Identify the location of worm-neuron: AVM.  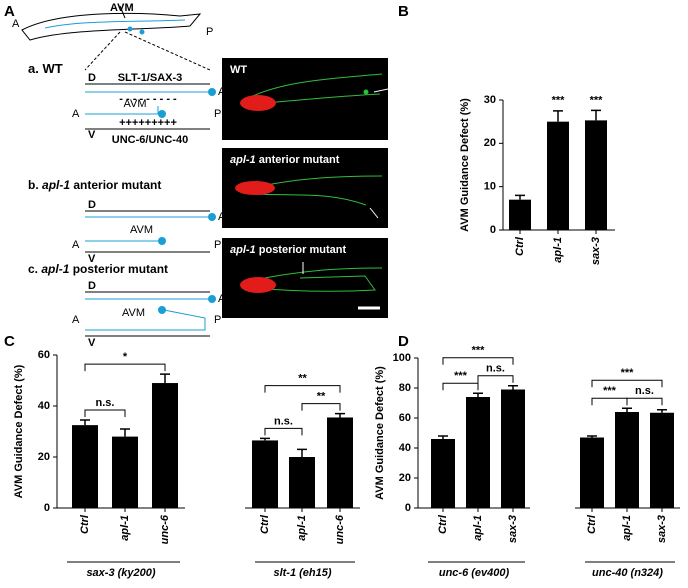
(122, 8).